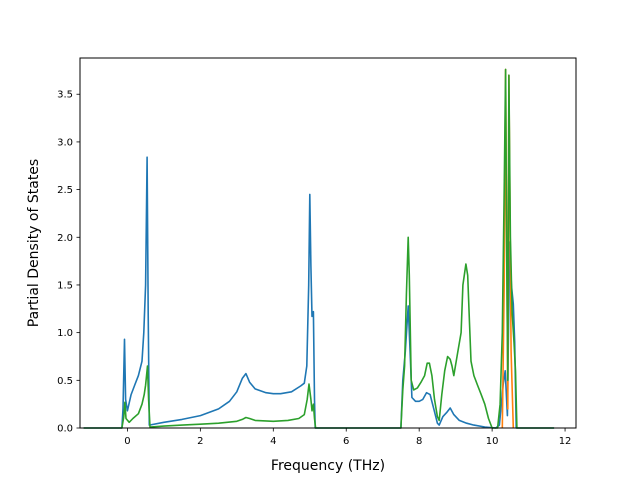  What do you see at coordinates (127, 441) in the screenshot?
I see `x-tick-label: 0` at bounding box center [127, 441].